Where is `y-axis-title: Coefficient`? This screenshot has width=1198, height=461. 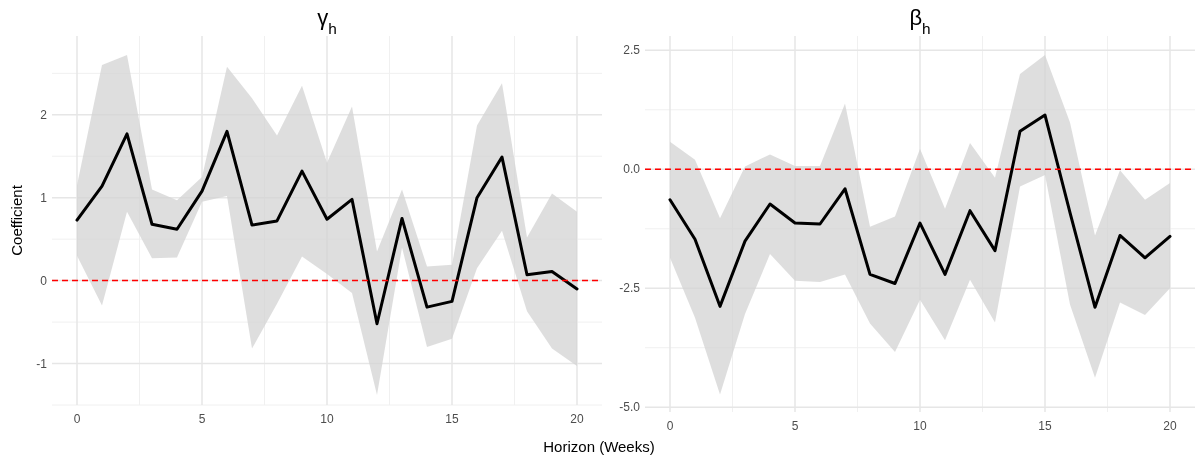 y-axis-title: Coefficient is located at coordinates (16, 220).